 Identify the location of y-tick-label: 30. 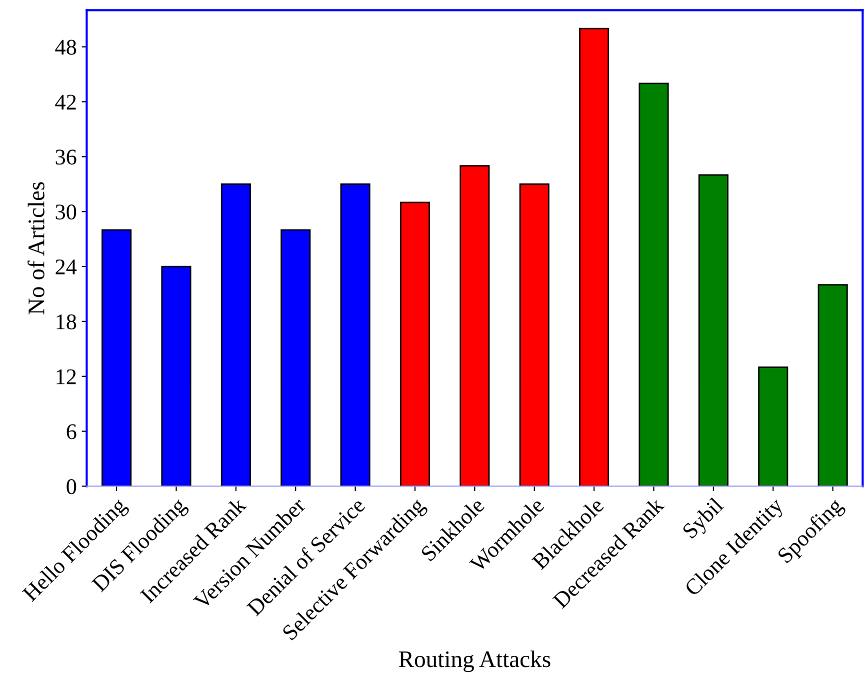
(66, 212).